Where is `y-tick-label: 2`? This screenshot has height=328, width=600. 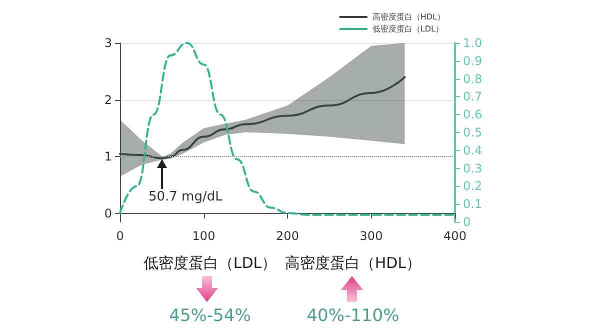 y-tick-label: 2 is located at coordinates (108, 99).